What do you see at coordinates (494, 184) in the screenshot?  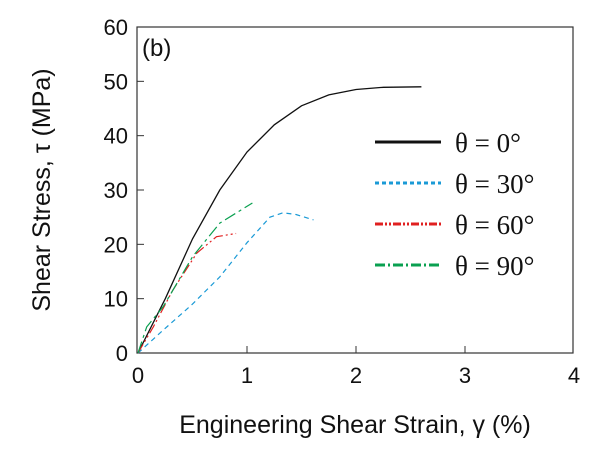 I see `legend-label-1: θ = 30°` at bounding box center [494, 184].